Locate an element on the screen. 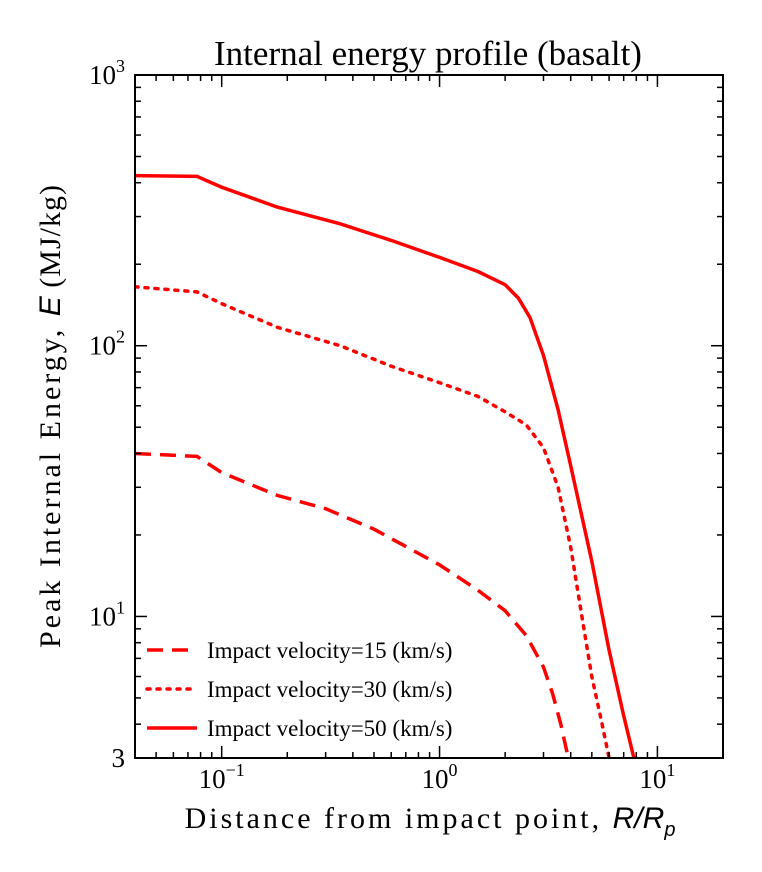 The width and height of the screenshot is (762, 872). x-tick-label: 10⁻¹ is located at coordinates (222, 777).